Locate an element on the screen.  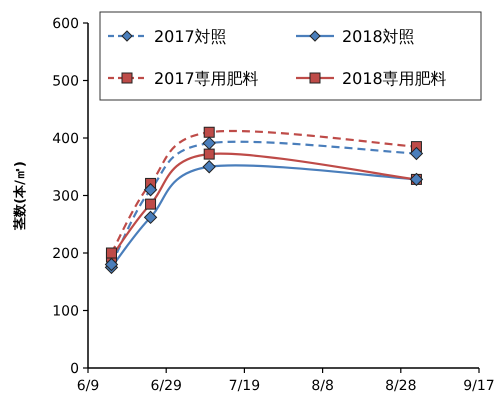
y-tick-label: 400 is located at coordinates (65, 139).